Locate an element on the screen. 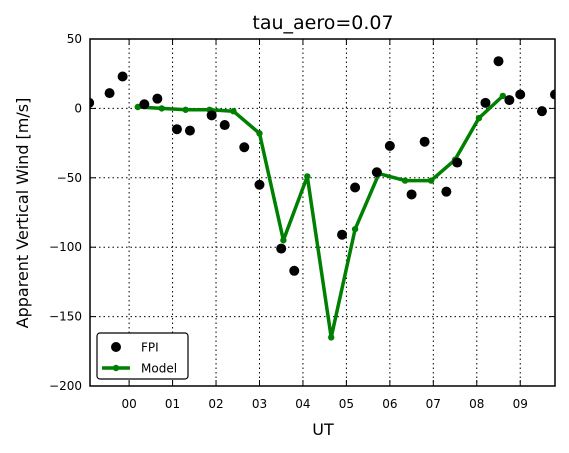 This screenshot has height=453, width=569. x-axis-label: UT is located at coordinates (323, 429).